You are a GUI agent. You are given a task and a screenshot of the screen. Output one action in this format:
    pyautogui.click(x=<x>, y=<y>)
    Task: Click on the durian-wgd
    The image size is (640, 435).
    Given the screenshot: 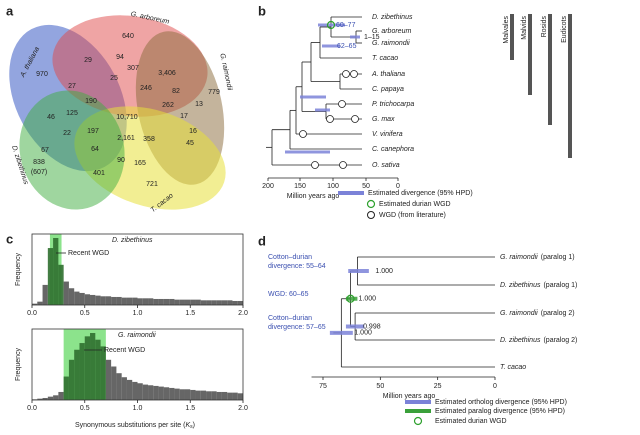 What is the action you would take?
    pyautogui.click(x=331, y=25)
    